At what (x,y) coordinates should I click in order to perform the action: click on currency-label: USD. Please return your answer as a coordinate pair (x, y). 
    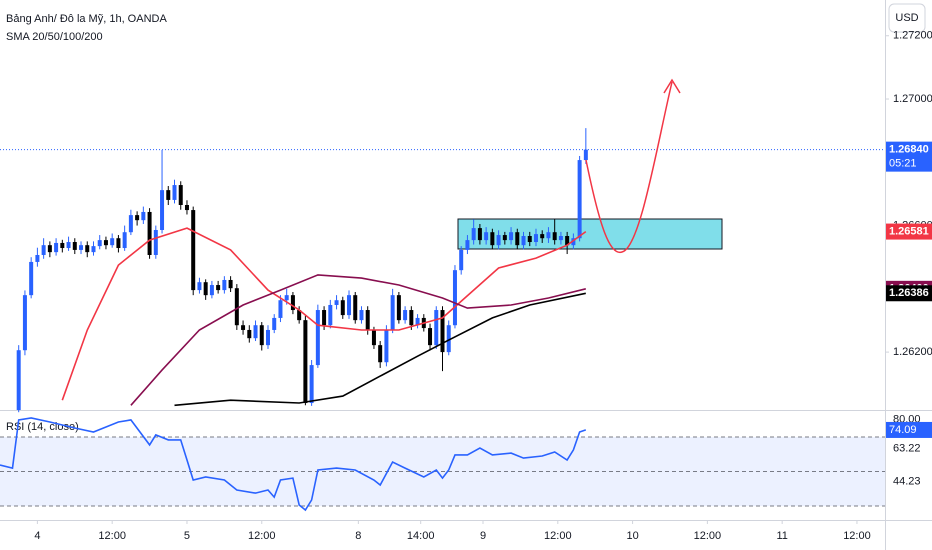
    Looking at the image, I should click on (906, 18).